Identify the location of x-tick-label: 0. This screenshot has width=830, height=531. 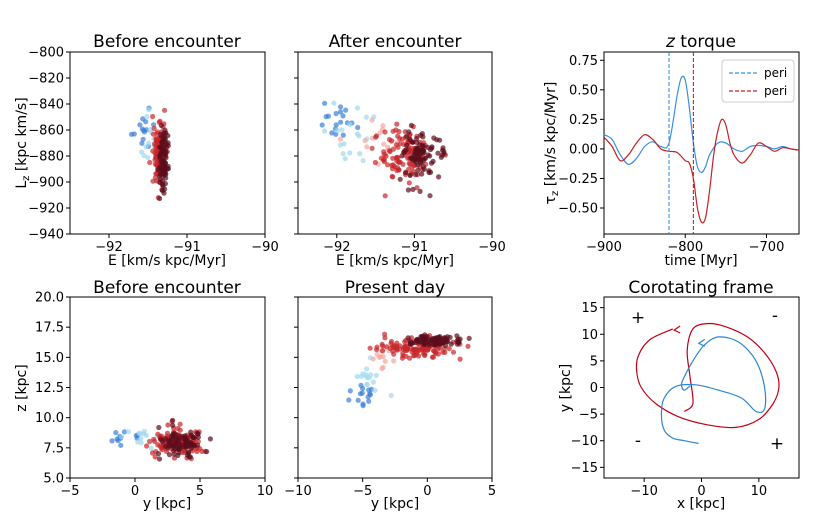
(427, 491).